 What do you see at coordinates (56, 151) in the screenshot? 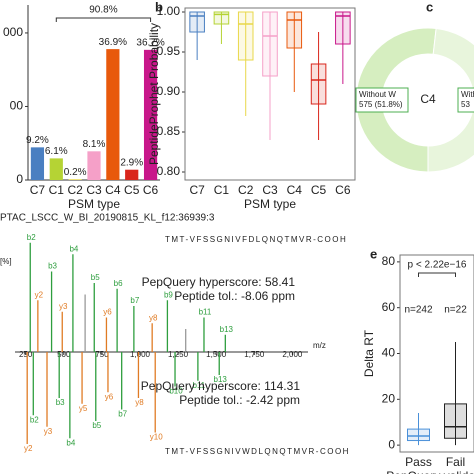
I see `value-label: 6.1%` at bounding box center [56, 151].